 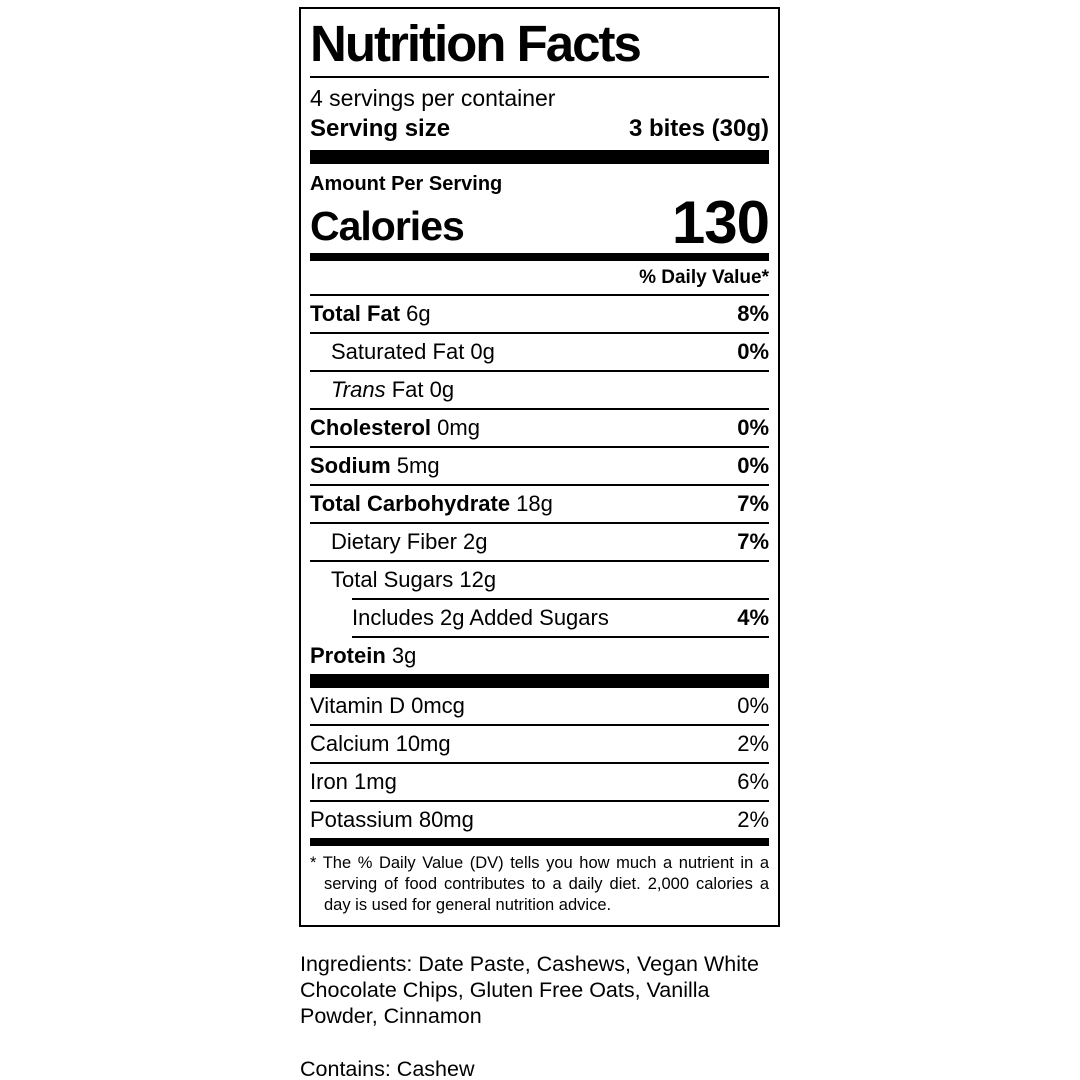 What do you see at coordinates (387, 1068) in the screenshot?
I see `contains-text: Contains: Cashew` at bounding box center [387, 1068].